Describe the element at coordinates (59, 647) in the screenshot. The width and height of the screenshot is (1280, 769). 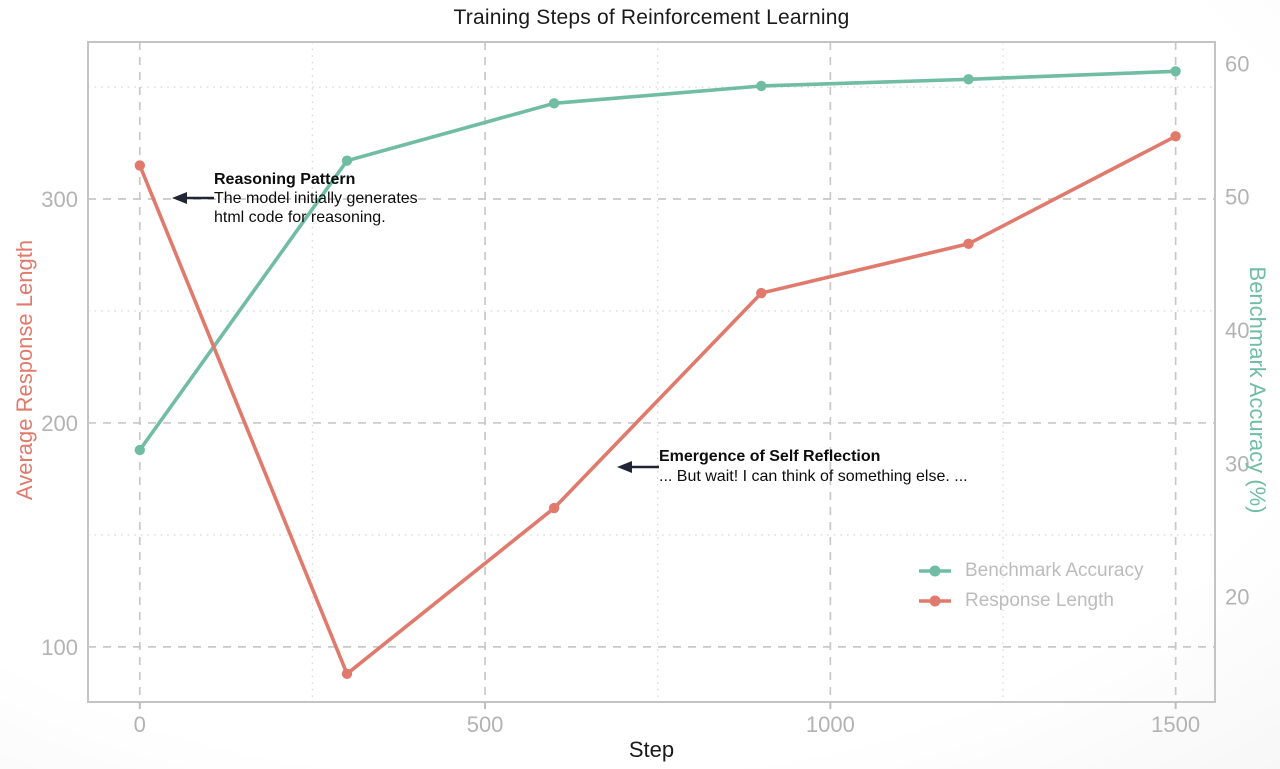
I see `y-left-tick-label: 100` at that location.